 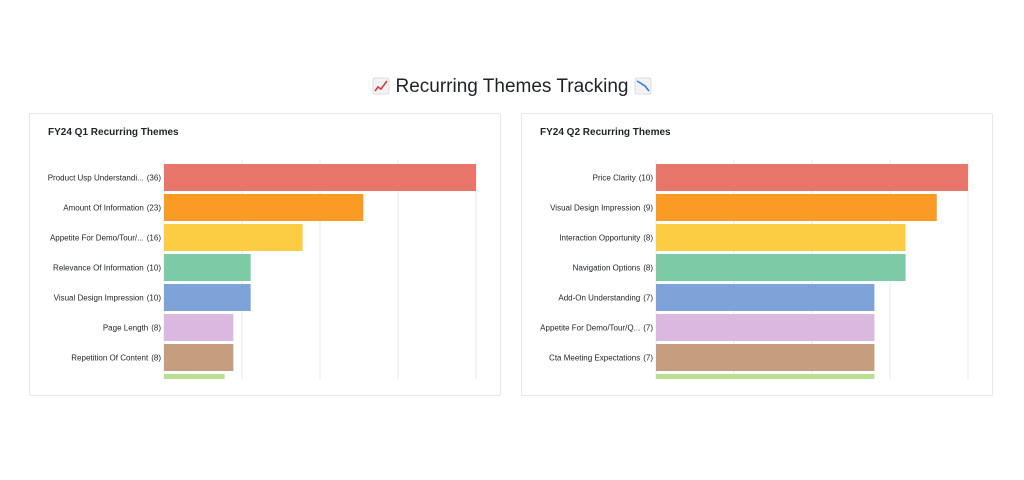 I want to click on q1-category-label: Relevance Of Information, so click(x=98, y=268).